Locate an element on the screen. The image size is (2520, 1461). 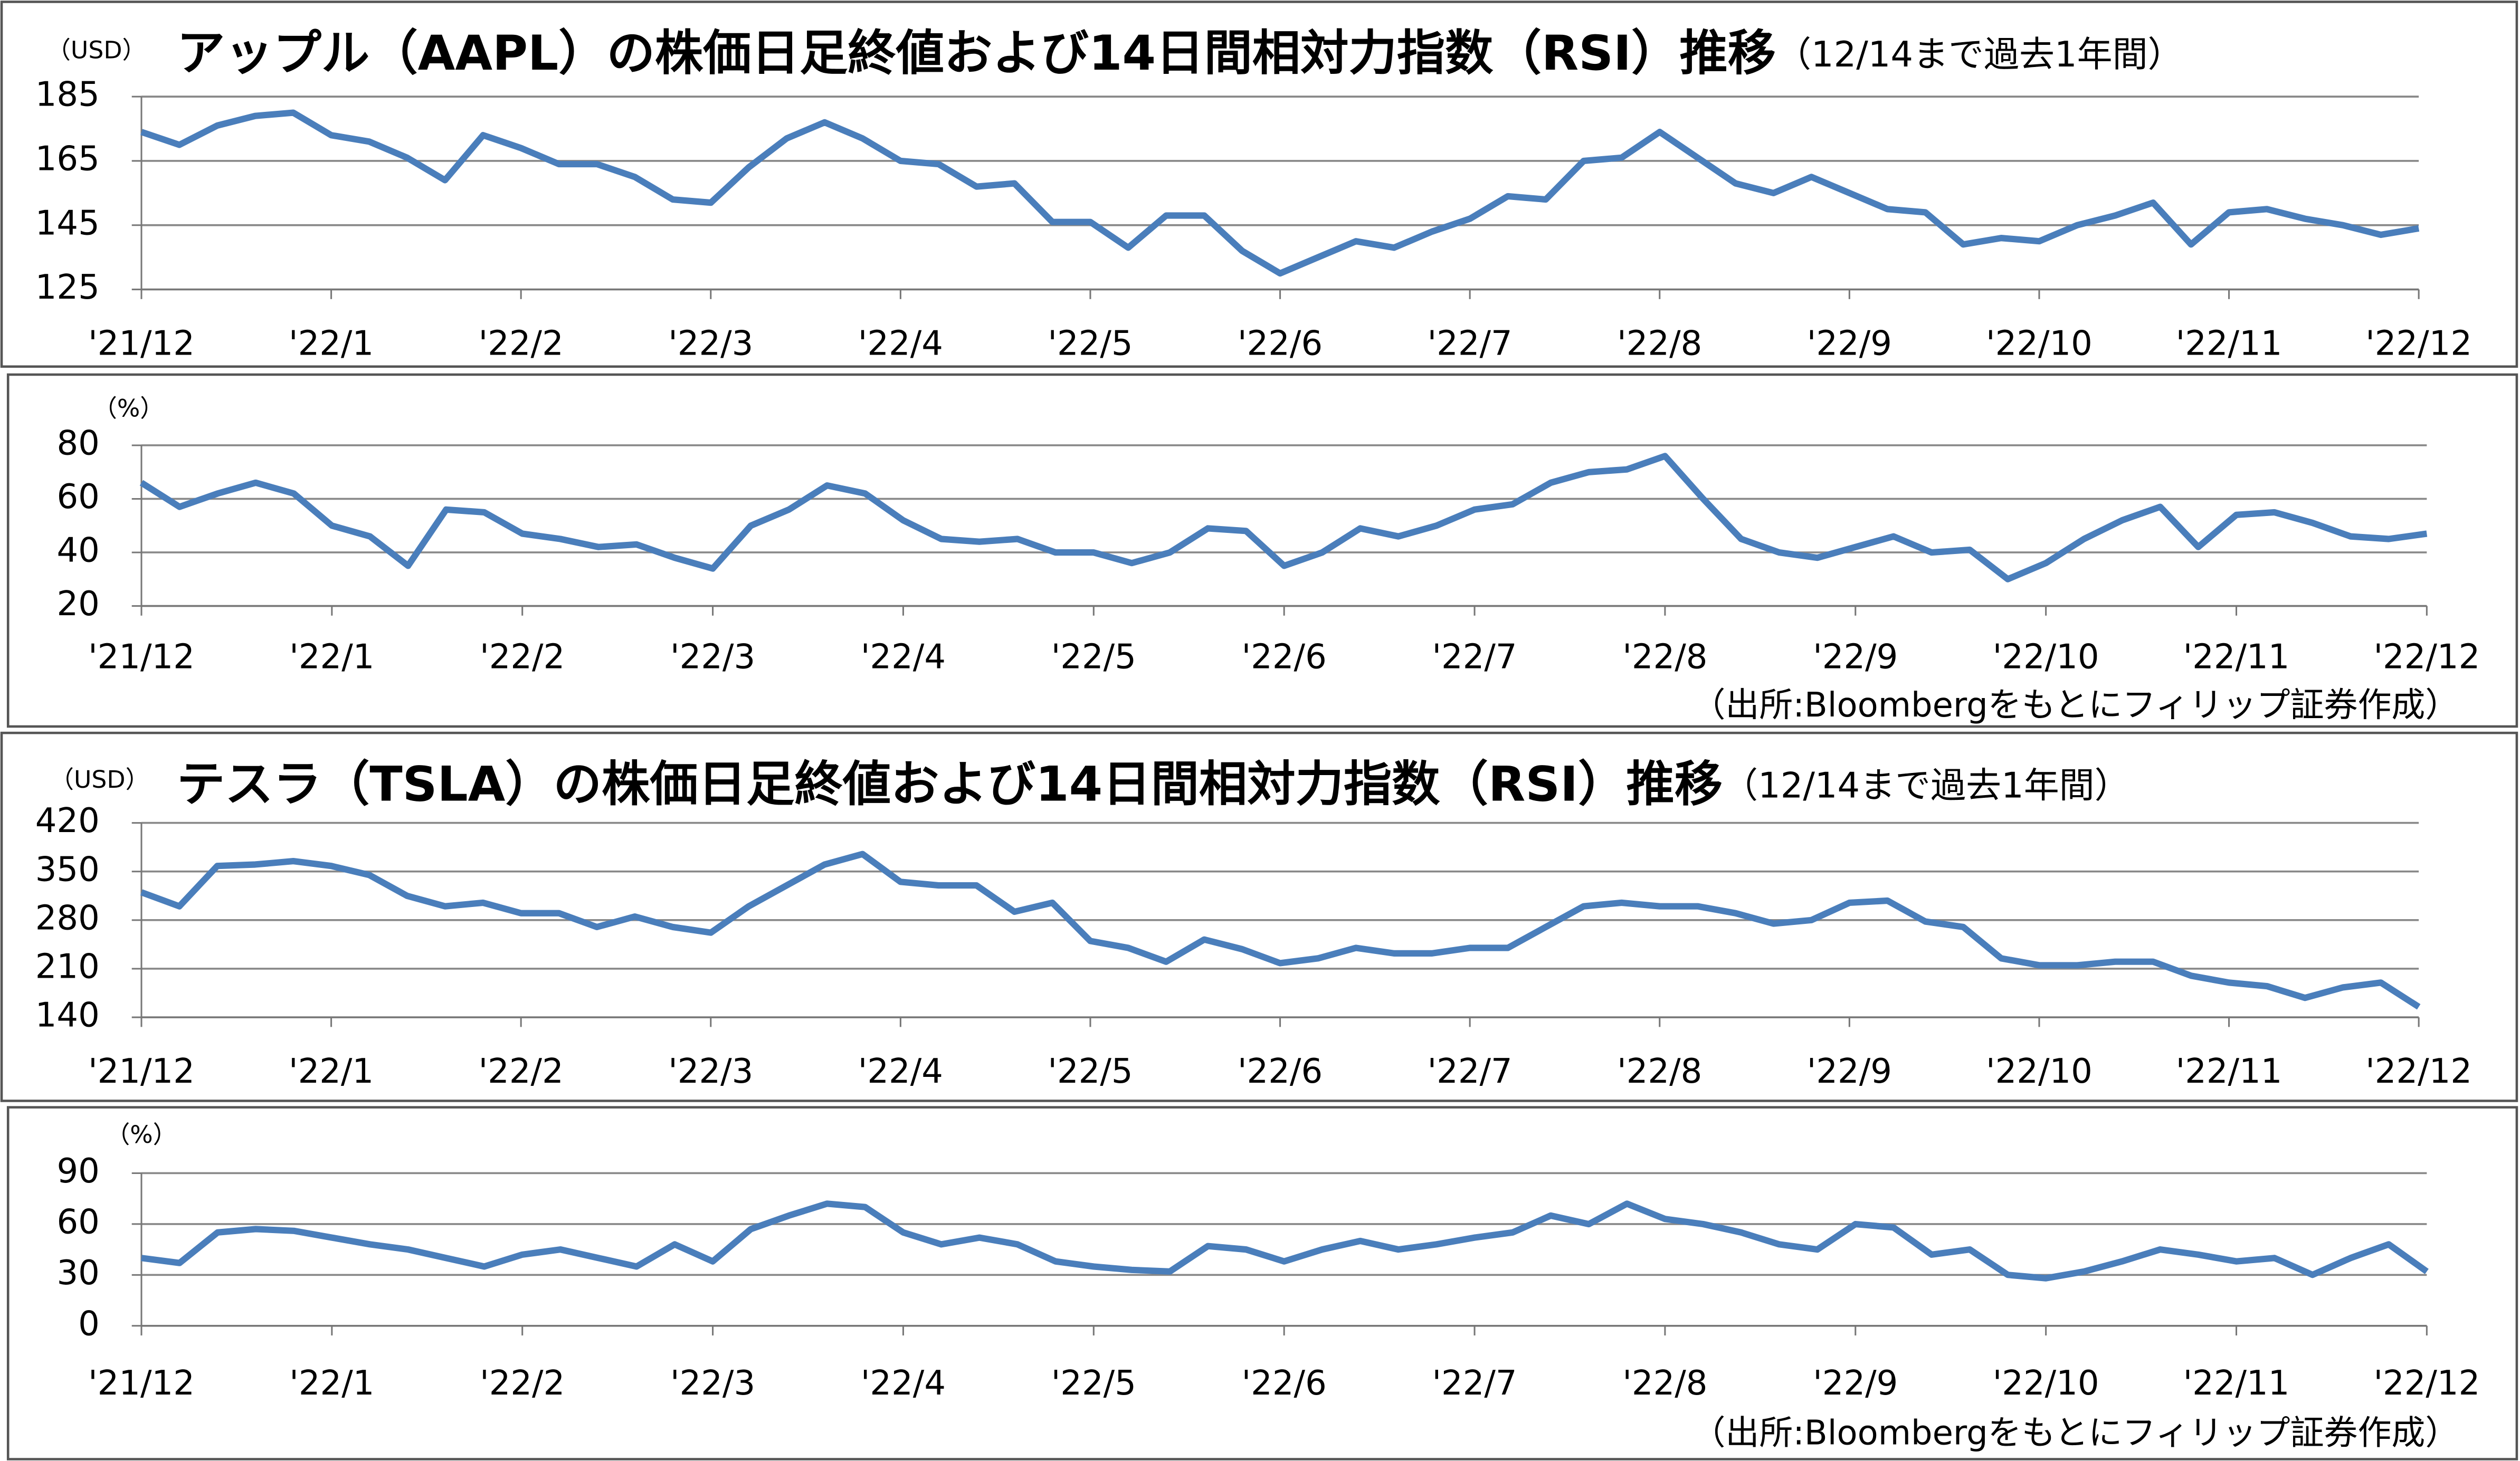
y-tick-label: 20 is located at coordinates (77, 604).